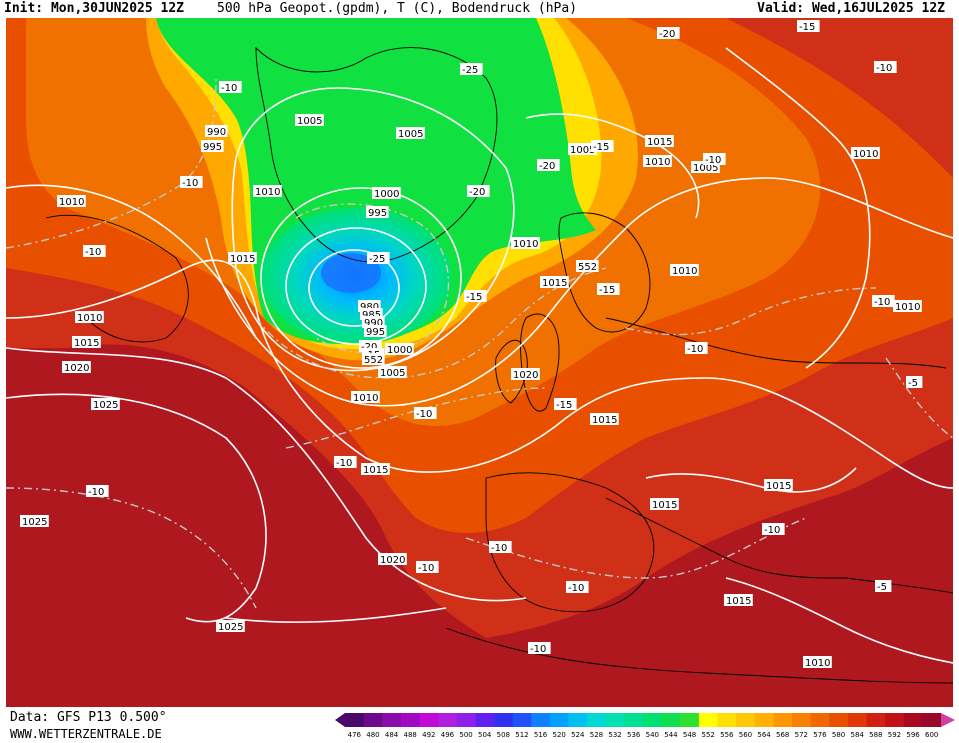 Image resolution: width=959 pixels, height=743 pixels. Describe the element at coordinates (587, 267) in the screenshot. I see `temperature-label-text: 552` at that location.